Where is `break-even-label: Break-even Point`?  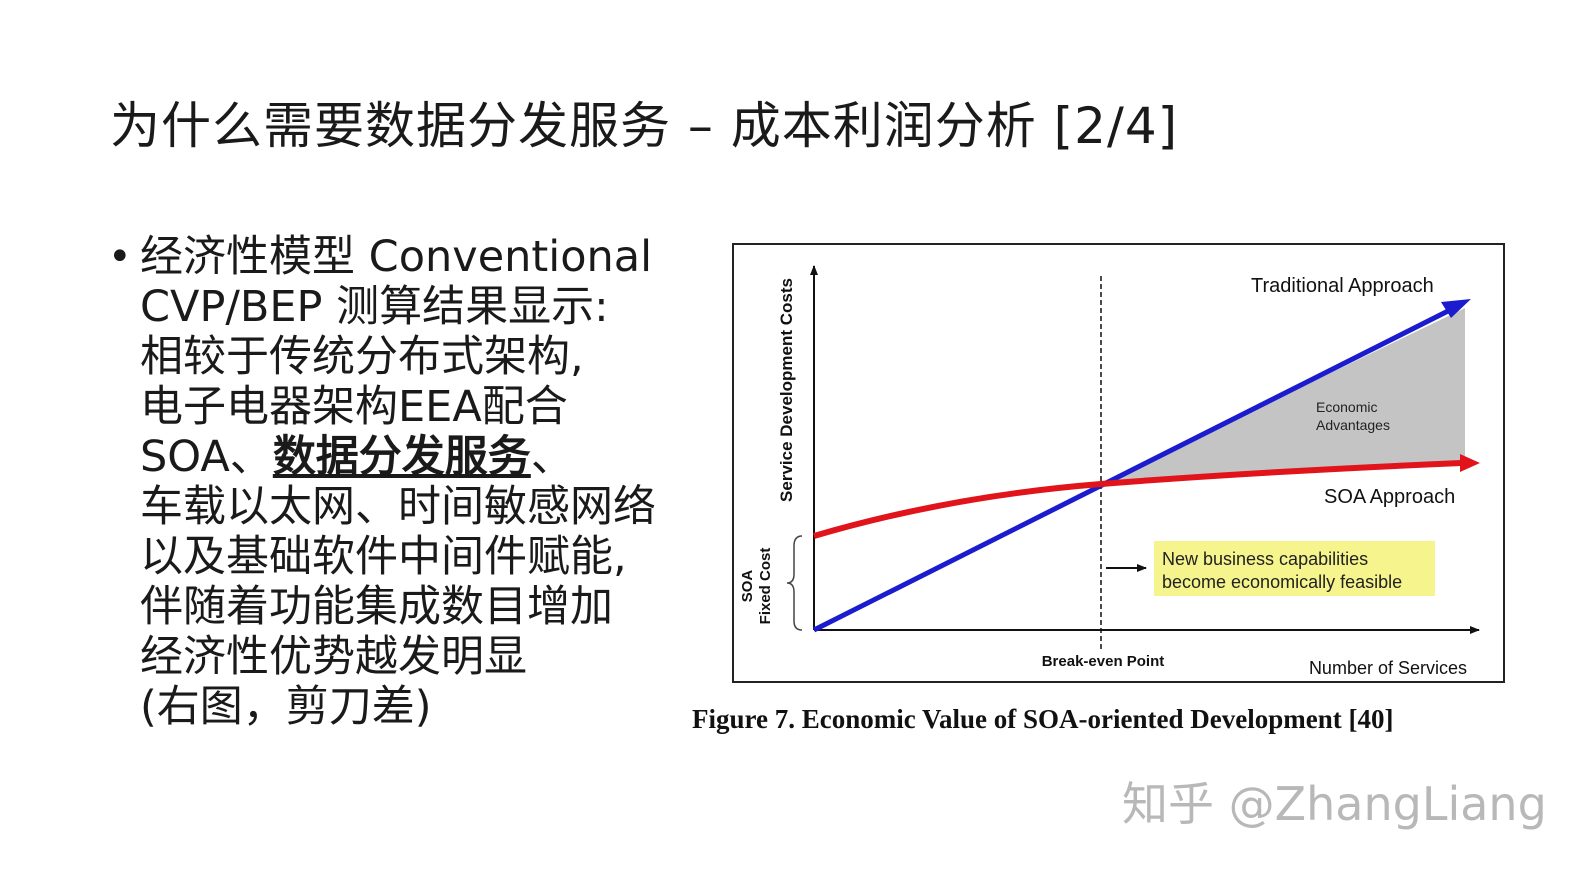 break-even-label: Break-even Point is located at coordinates (1103, 661).